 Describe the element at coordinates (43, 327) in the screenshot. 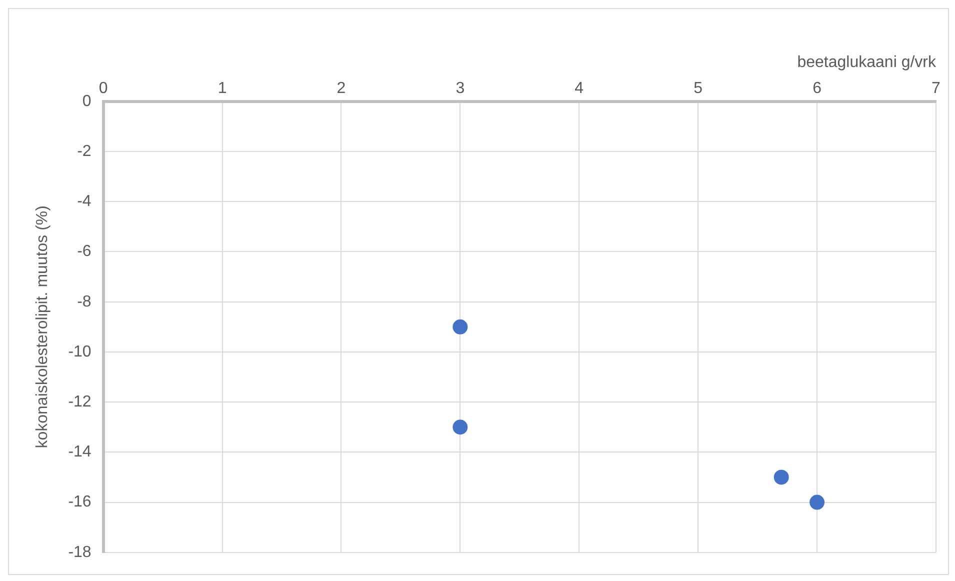

I see `y-axis-title: kokonaiskolesterolipit. muutos (%)` at that location.